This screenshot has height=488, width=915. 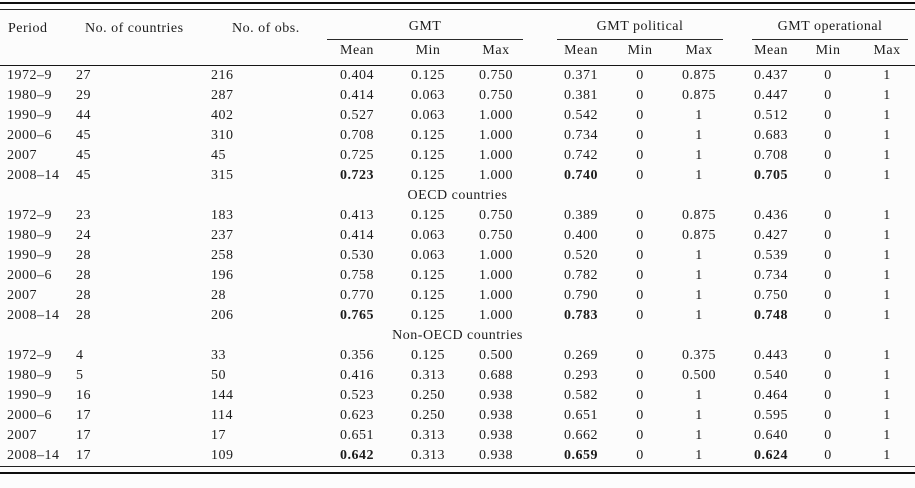 I want to click on value-cell: 0.293, so click(x=581, y=375).